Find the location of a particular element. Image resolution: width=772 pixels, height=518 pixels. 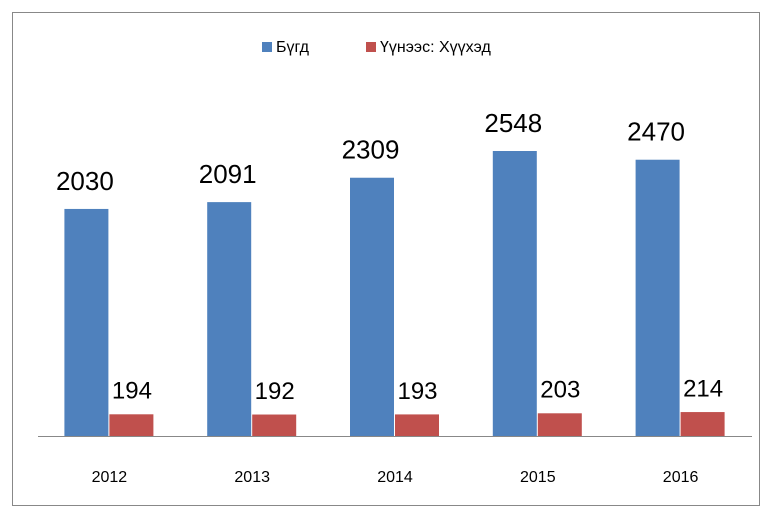

legend-label: Бүгд is located at coordinates (293, 47).